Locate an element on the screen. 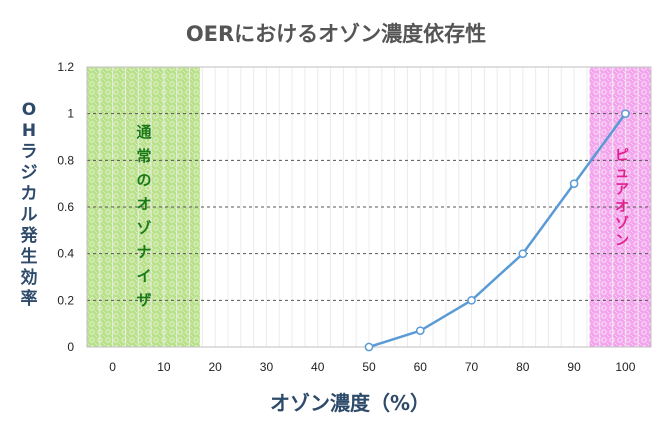 This screenshot has width=672, height=429. x-tick-label: 70 is located at coordinates (472, 367).